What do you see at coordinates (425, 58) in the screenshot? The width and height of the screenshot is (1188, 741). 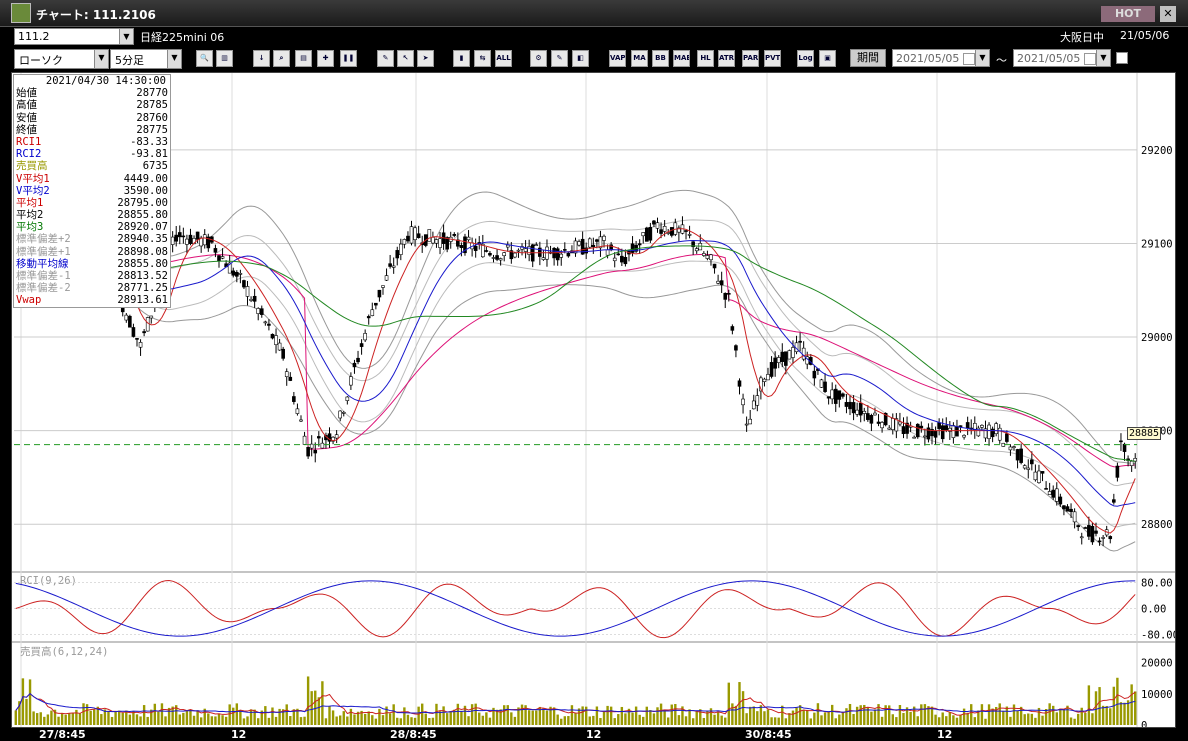 I see `arrow-icon: ➤` at bounding box center [425, 58].